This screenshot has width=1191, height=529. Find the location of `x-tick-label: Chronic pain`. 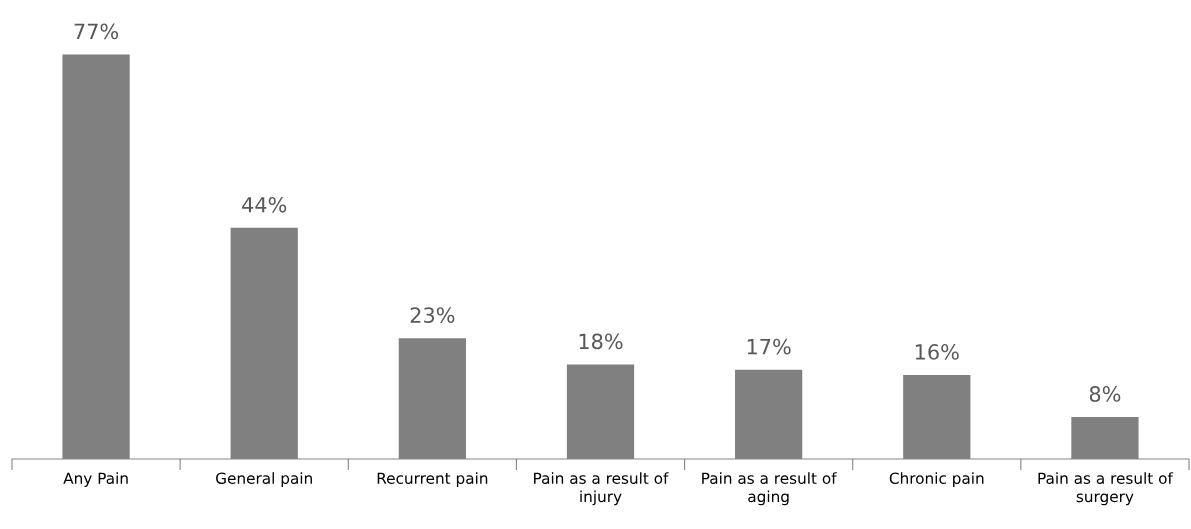

x-tick-label: Chronic pain is located at coordinates (936, 479).